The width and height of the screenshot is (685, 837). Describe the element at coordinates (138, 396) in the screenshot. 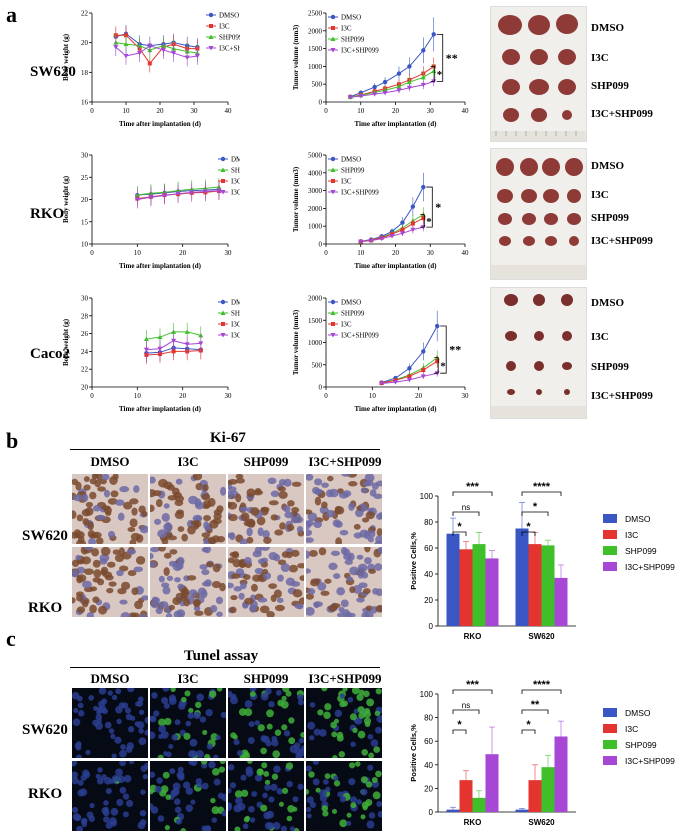

I see `x-tick-label: 10` at that location.